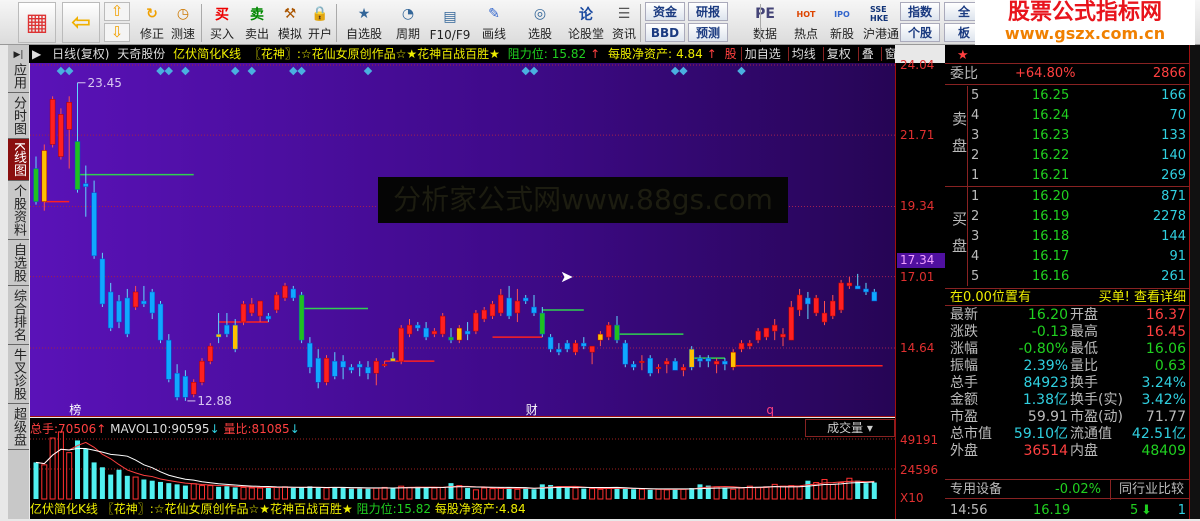 The height and width of the screenshot is (521, 1200). What do you see at coordinates (586, 22) in the screenshot?
I see `toolbar-button-论股堂: 论论股堂` at bounding box center [586, 22].